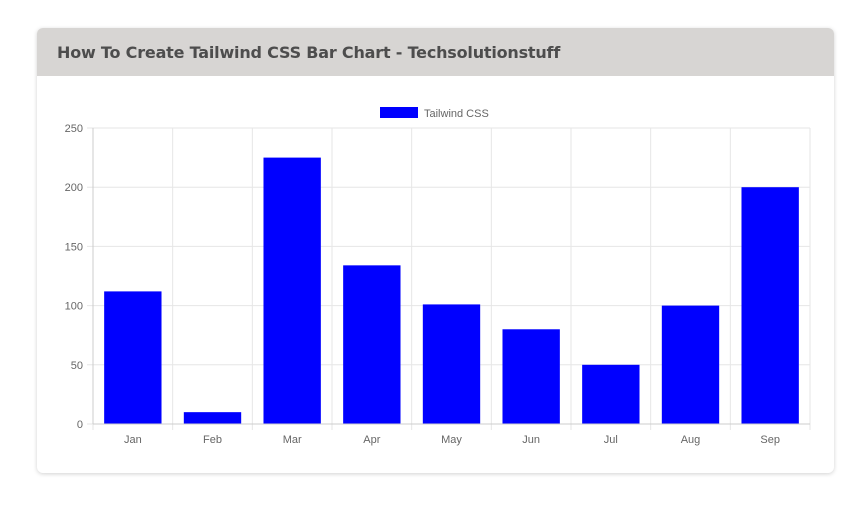 The image size is (866, 506). I want to click on y-tick-label: 150, so click(74, 247).